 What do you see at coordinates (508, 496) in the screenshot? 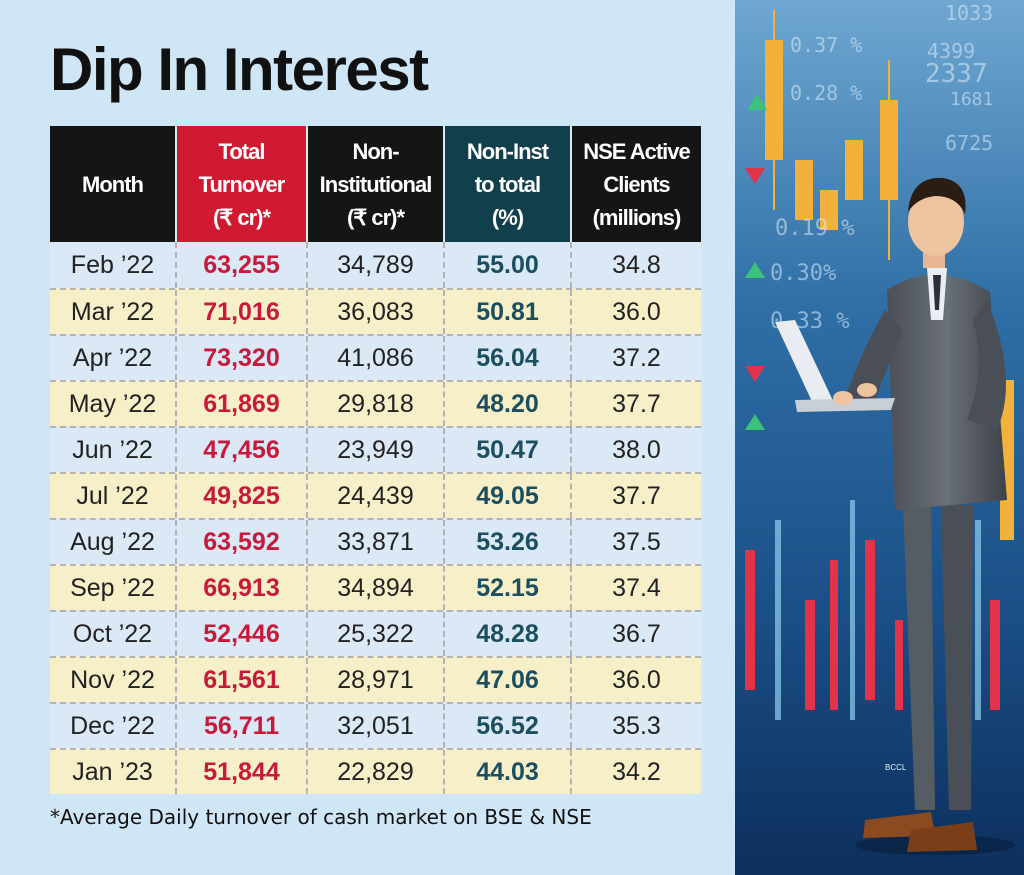
I see `cell-non-inst-to-total: 49.05` at bounding box center [508, 496].